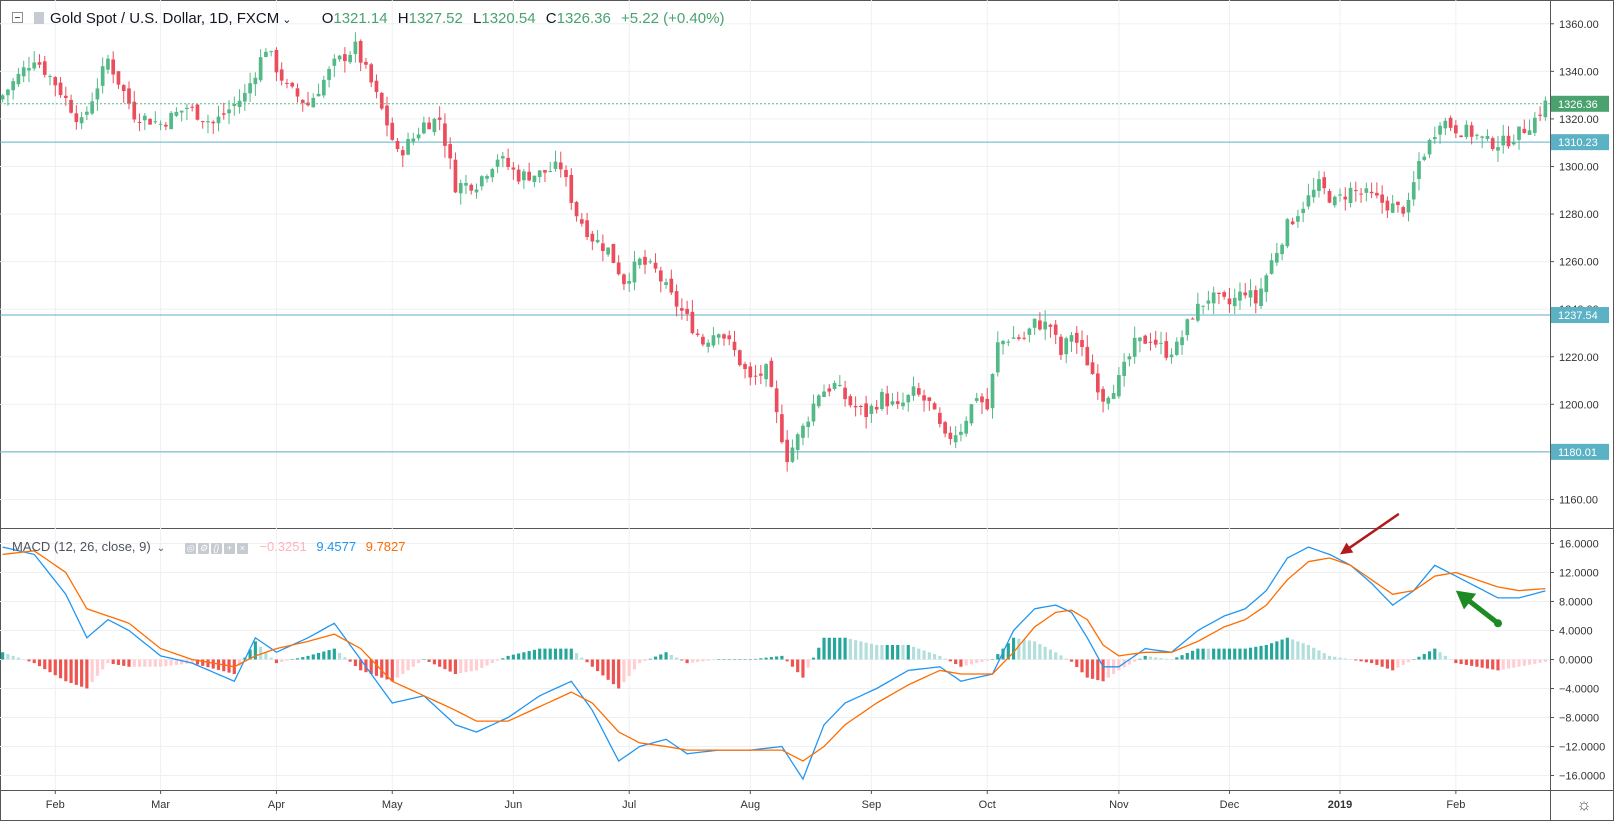 The image size is (1614, 821). Describe the element at coordinates (165, 18) in the screenshot. I see `symbol-title: Gold Spot / U.S. Dollar, 1D, FXCM` at that location.